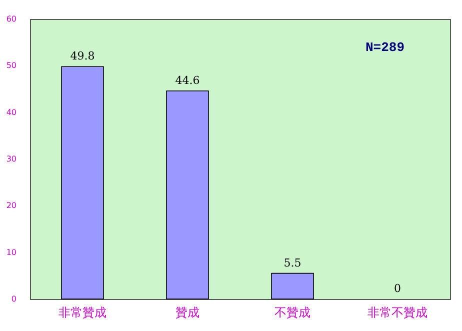 Image resolution: width=462 pixels, height=331 pixels. I want to click on data-label: 5.5, so click(293, 263).